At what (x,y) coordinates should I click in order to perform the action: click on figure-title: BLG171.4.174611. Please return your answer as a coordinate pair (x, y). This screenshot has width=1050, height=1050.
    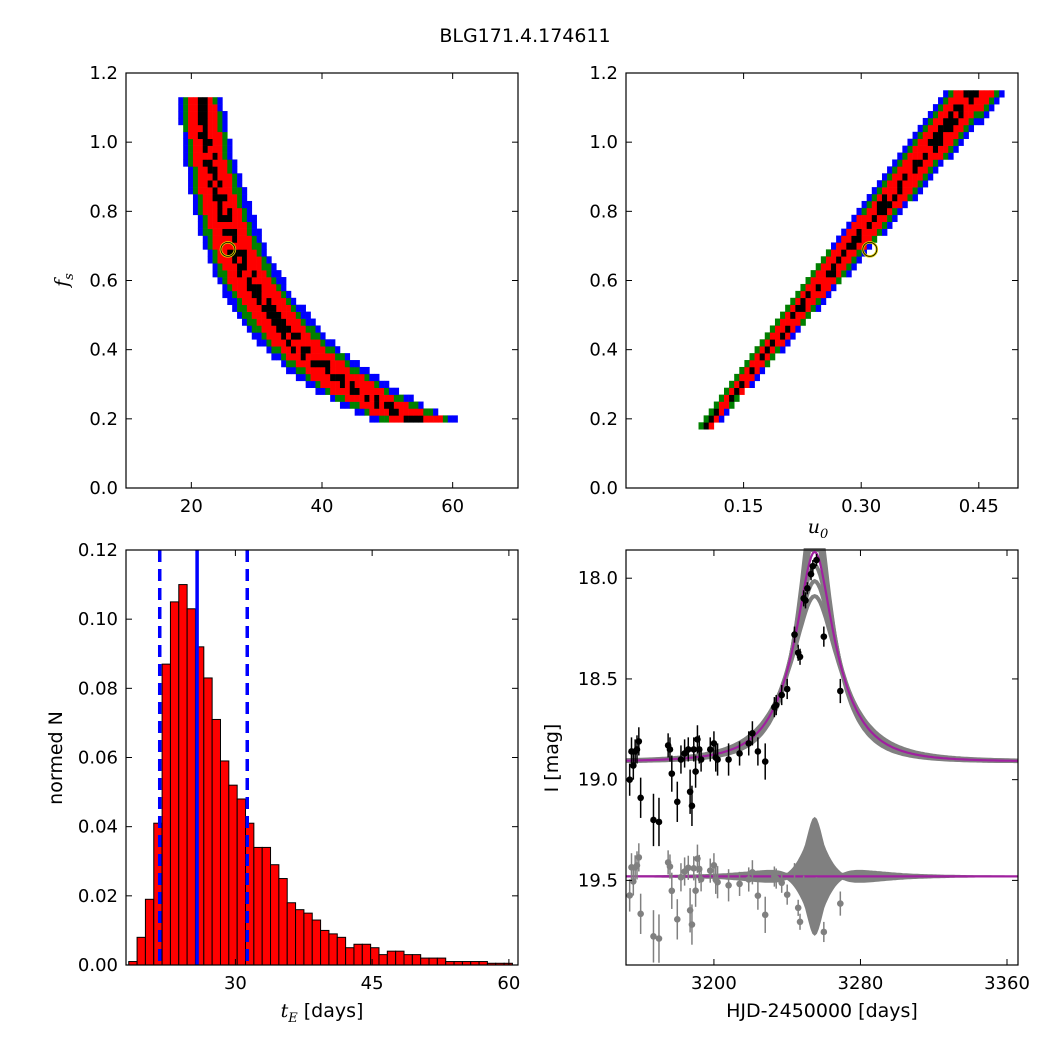
    Looking at the image, I should click on (524, 36).